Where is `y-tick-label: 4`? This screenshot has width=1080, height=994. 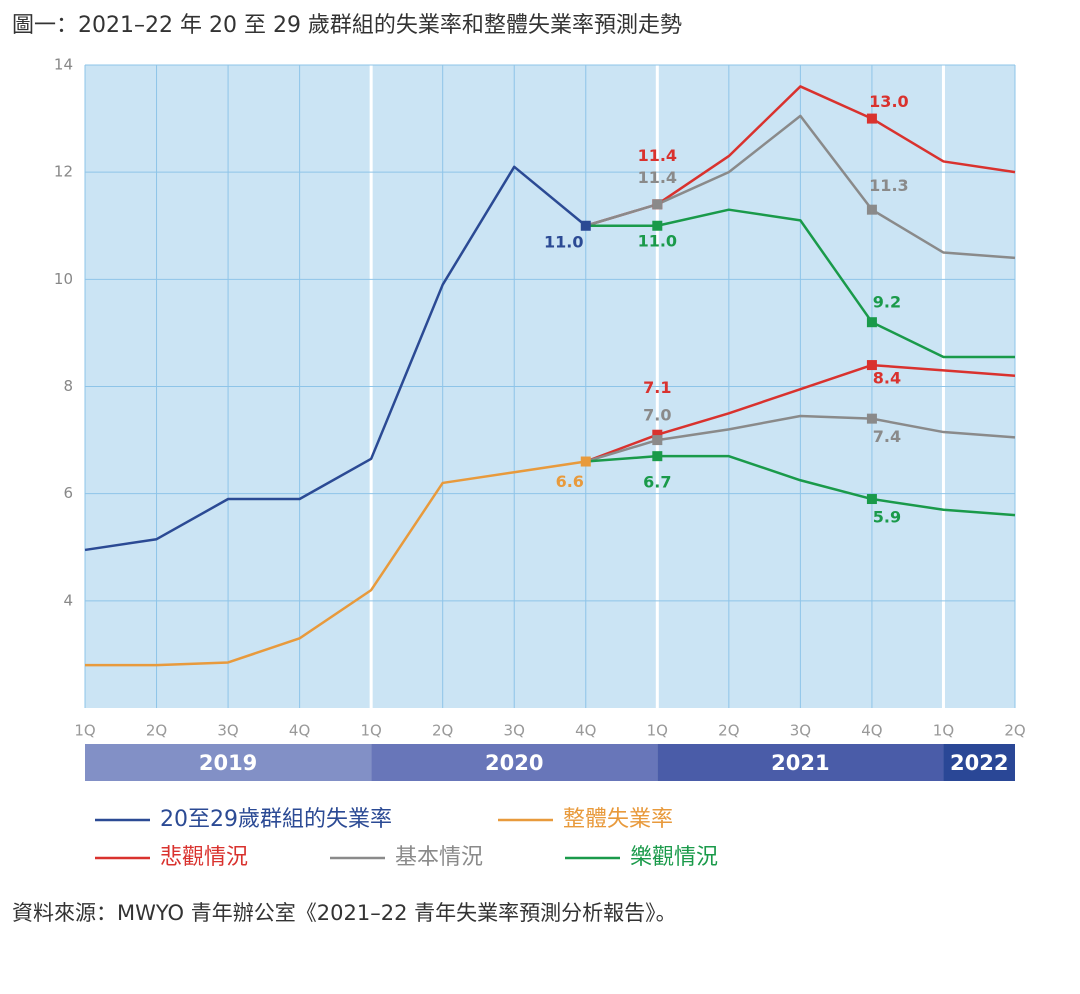 y-tick-label: 4 is located at coordinates (68, 600).